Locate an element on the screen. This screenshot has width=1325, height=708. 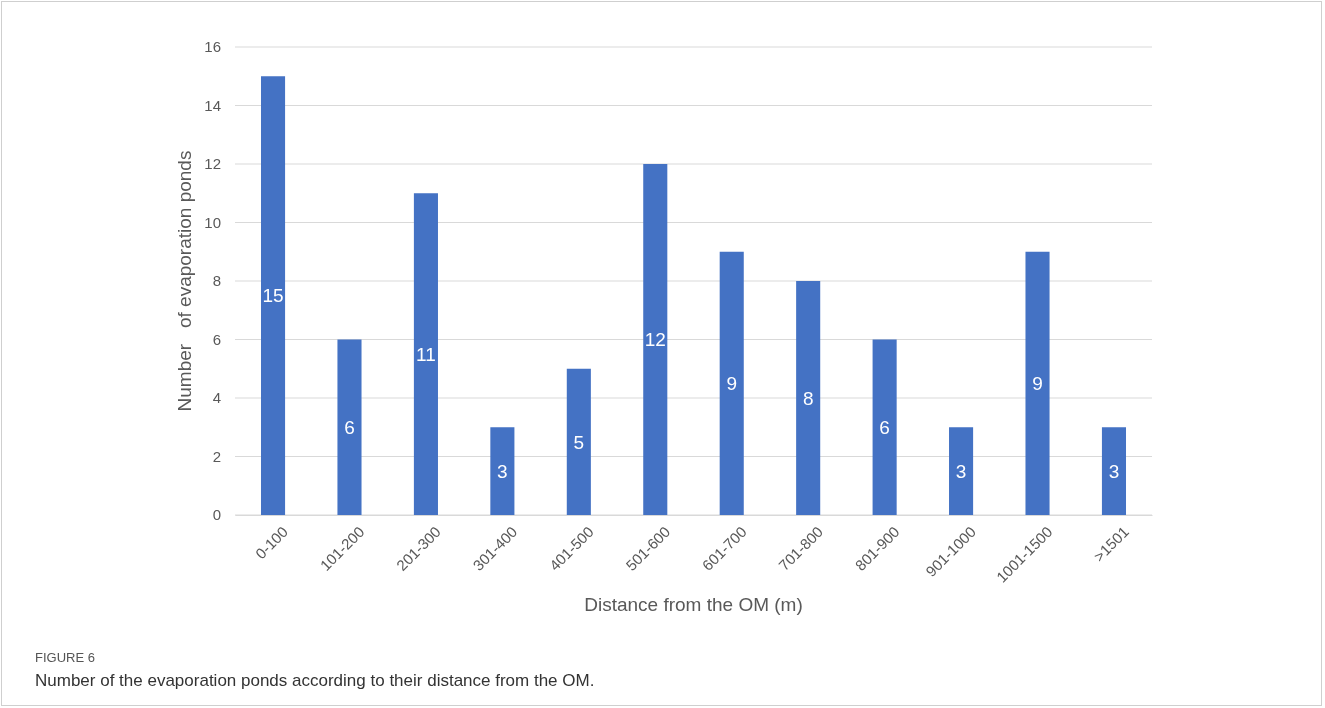
y-tick-label: 6 is located at coordinates (216, 339).